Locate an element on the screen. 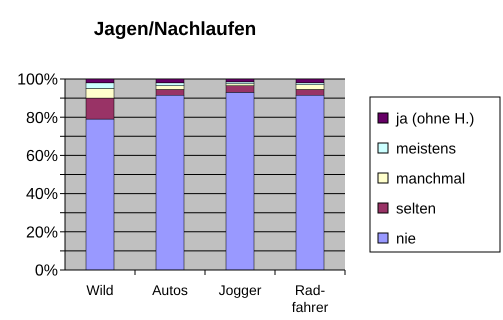 The image size is (503, 320). legend-label: selten is located at coordinates (416, 209).